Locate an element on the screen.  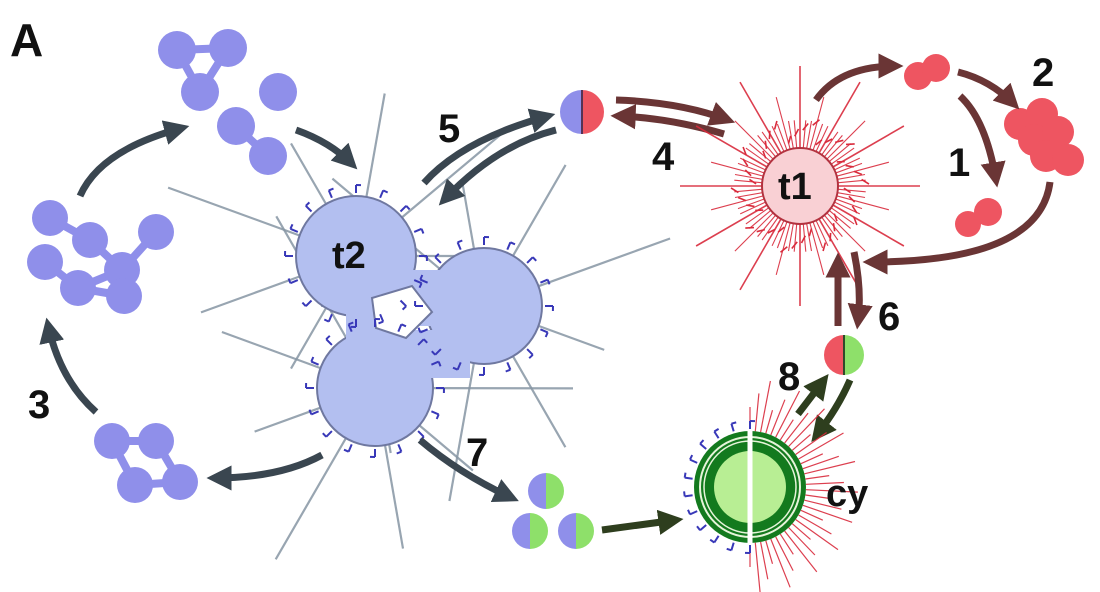
t2-surface-hooks is located at coordinates (419, 321).